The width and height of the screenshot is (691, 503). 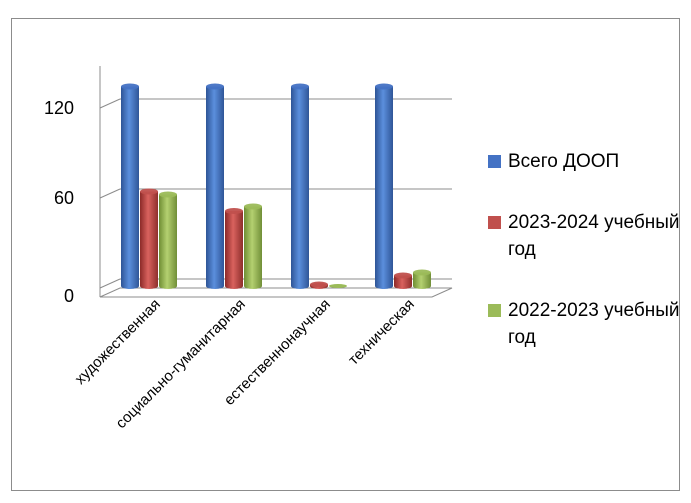 I want to click on legend-label: 2022-2023 учебный год, so click(x=594, y=324).